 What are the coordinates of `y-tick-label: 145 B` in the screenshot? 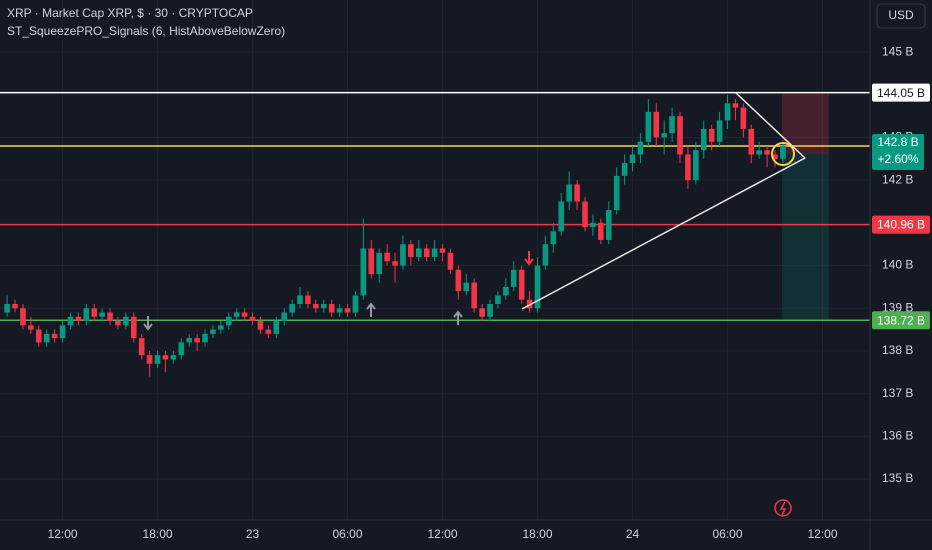 It's located at (897, 51).